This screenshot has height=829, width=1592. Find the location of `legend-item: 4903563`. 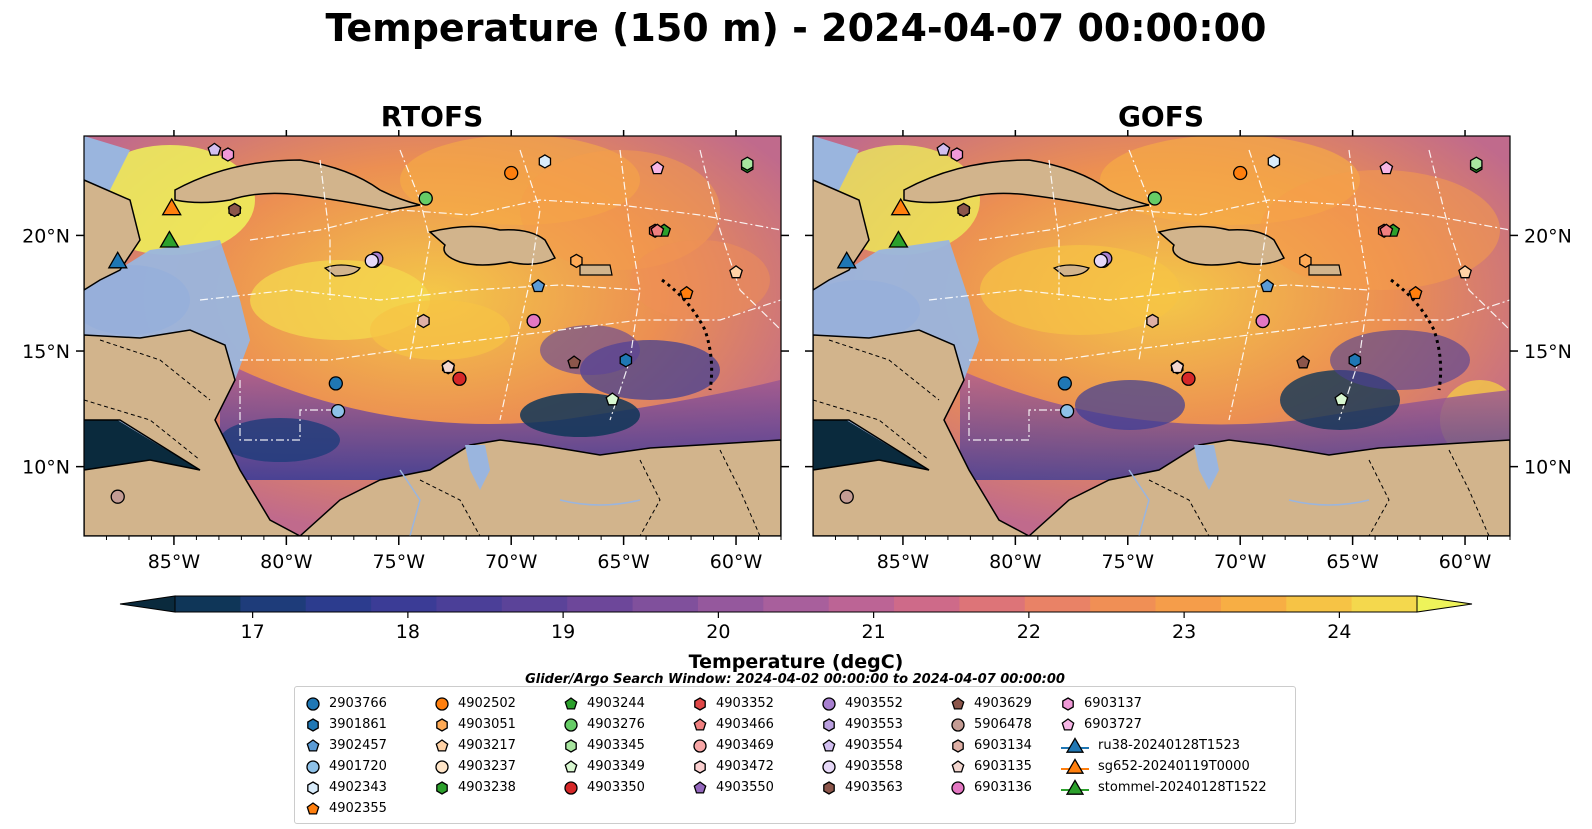

legend-item: 4903563 is located at coordinates (862, 787).